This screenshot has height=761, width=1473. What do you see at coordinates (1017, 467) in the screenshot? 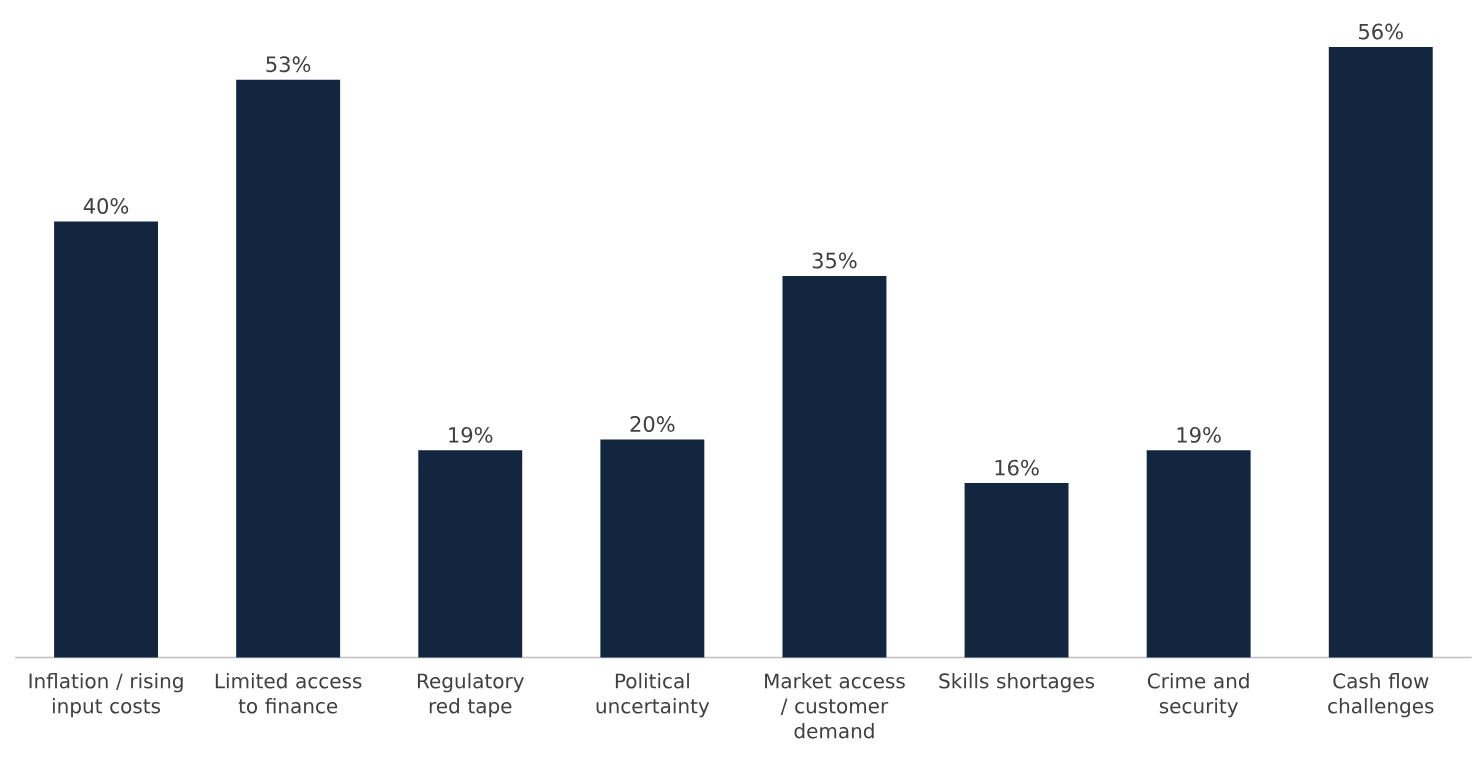
I see `data-label: 16%` at bounding box center [1017, 467].